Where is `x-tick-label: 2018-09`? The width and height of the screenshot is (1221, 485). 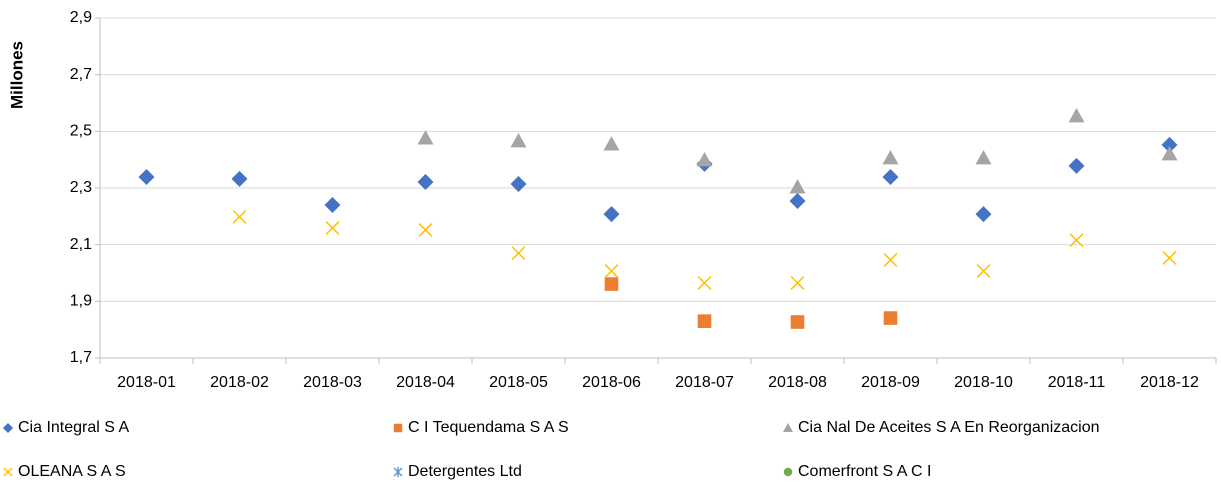
x-tick-label: 2018-09 is located at coordinates (890, 382).